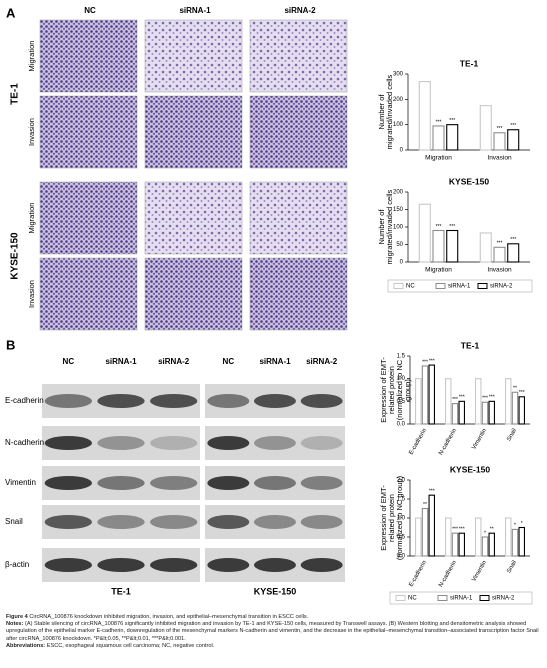 This screenshot has width=547, height=668. I want to click on significance-label: *, so click(515, 526).